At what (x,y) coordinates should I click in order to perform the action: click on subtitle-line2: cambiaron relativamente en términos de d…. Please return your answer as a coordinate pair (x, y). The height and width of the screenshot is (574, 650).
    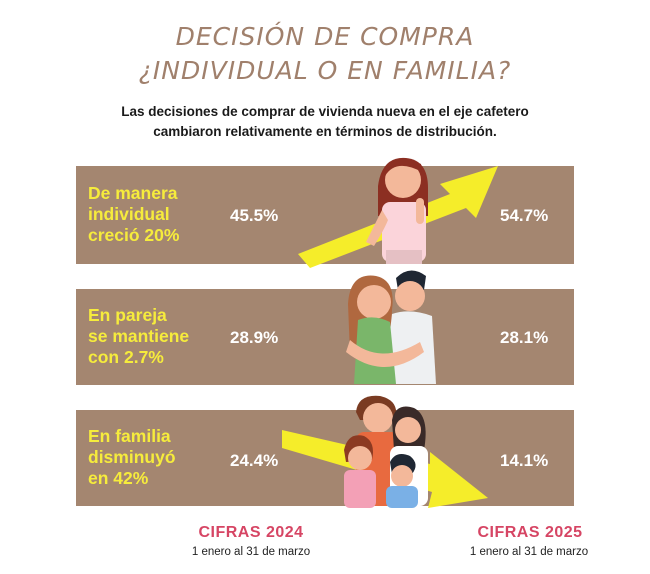
    Looking at the image, I should click on (325, 131).